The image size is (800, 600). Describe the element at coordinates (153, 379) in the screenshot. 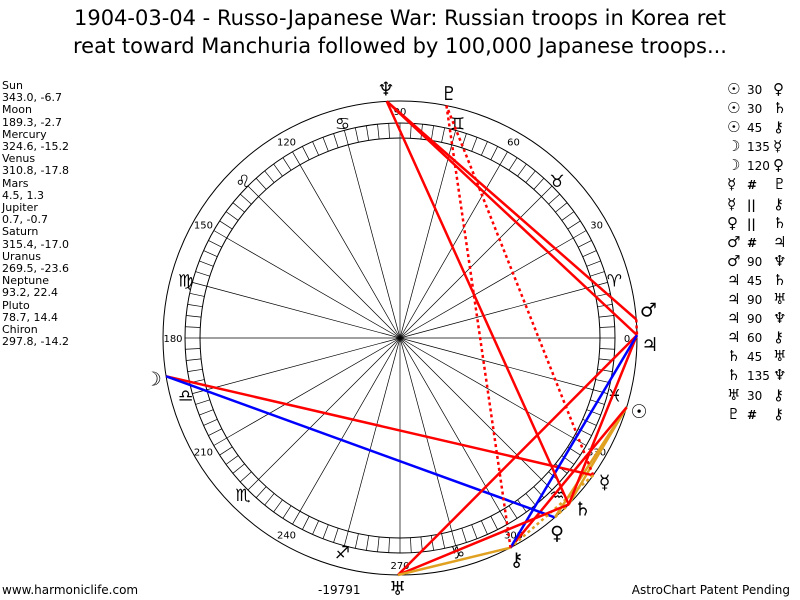

I see `planet-glyph-moon: ☽` at that location.